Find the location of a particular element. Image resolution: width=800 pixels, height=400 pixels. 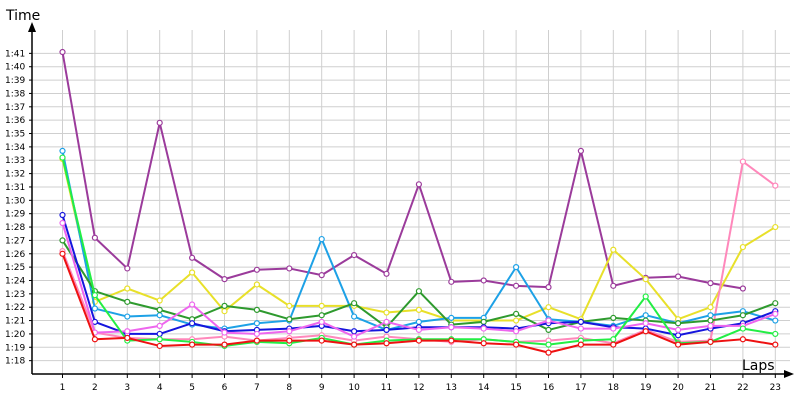

y-tick-label: 1:33 is located at coordinates (15, 161).